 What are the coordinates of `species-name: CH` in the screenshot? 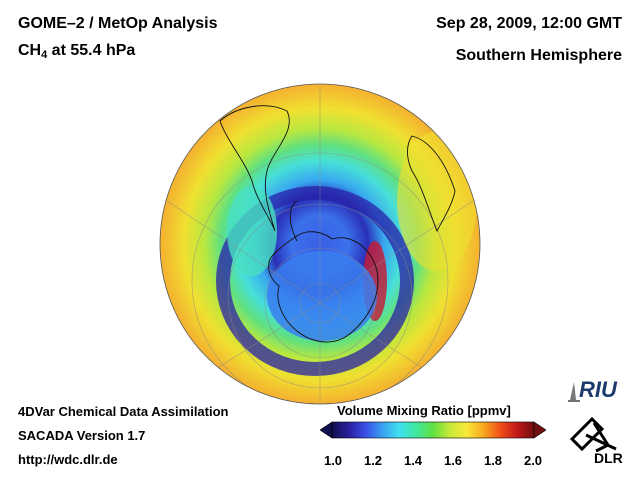 It's located at (30, 50).